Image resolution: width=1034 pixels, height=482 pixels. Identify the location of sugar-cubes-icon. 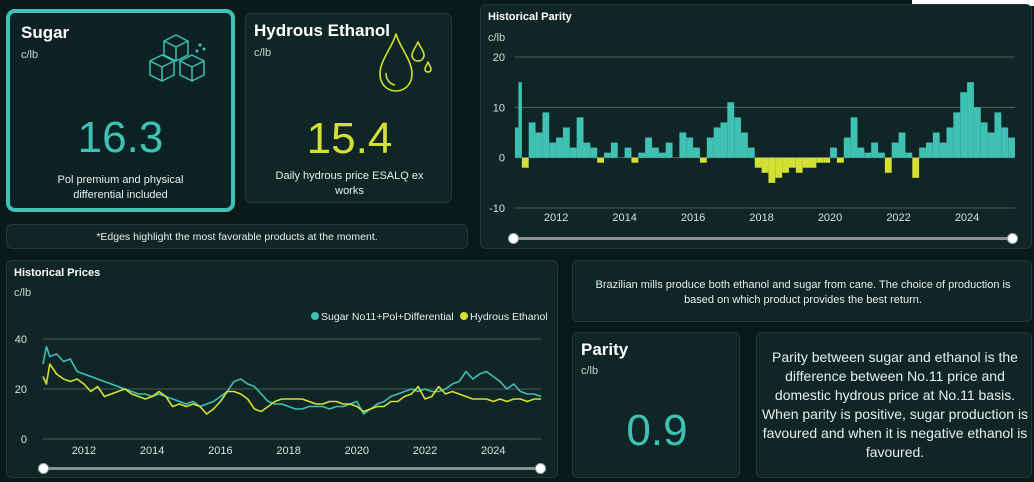
(179, 58).